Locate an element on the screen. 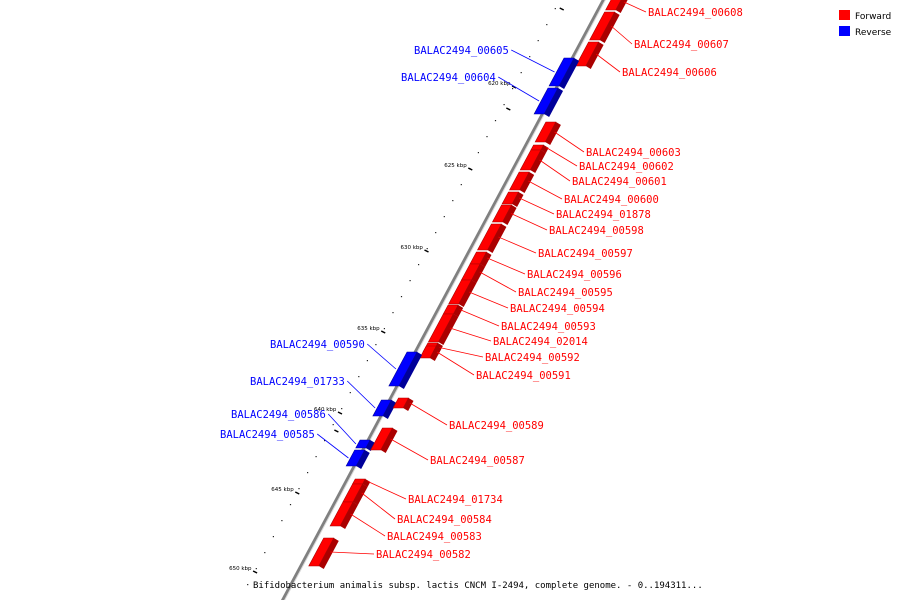 The image size is (900, 600). gene-label: BALAC2494_00590 is located at coordinates (317, 345).